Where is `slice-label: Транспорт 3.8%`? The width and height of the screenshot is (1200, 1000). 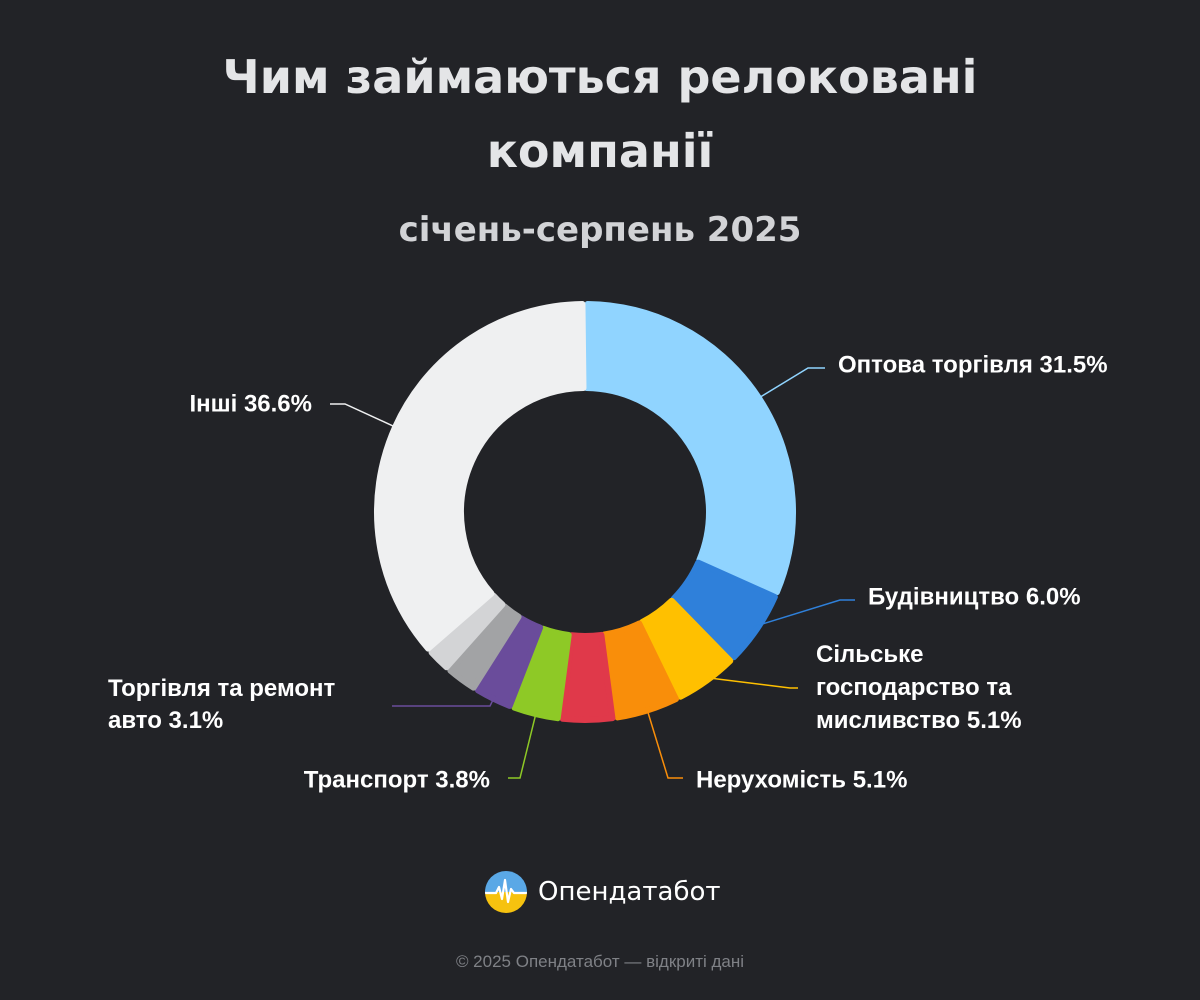 slice-label: Транспорт 3.8% is located at coordinates (397, 779).